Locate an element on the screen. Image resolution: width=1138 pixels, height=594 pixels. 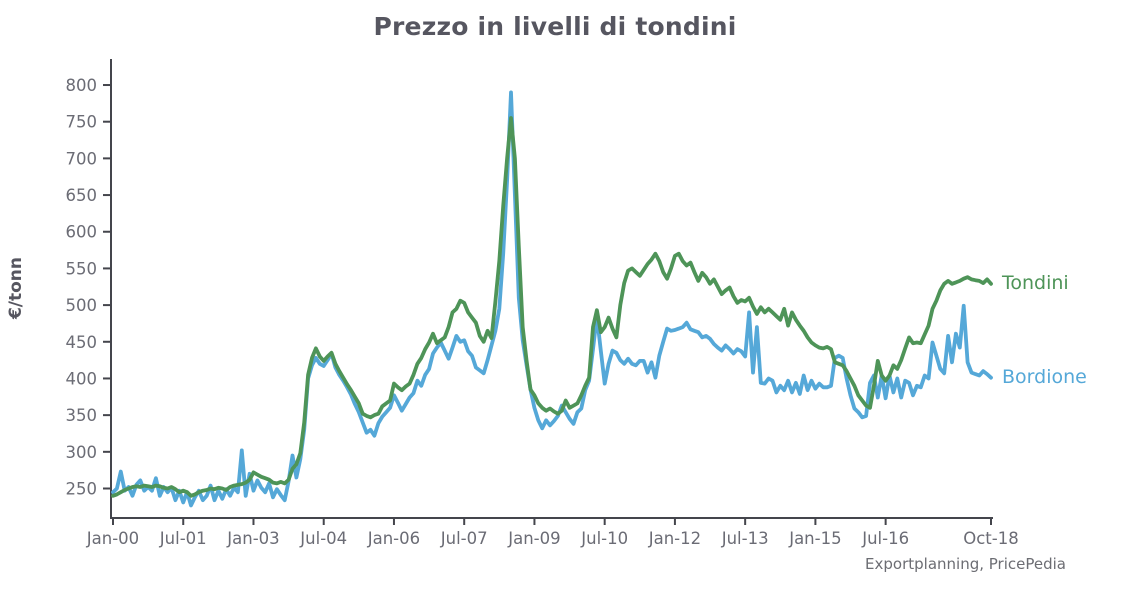
x-axis-tick-label: Jan-12 is located at coordinates (674, 538).